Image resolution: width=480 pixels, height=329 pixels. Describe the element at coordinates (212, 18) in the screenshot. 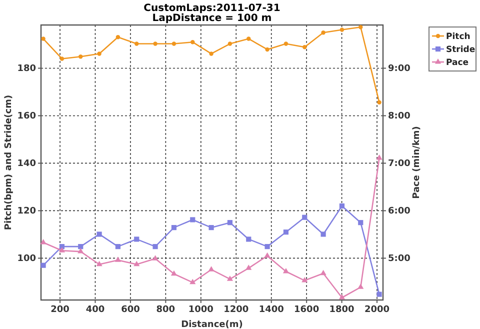

I see `chart-subtitle: LapDistance = 100 m` at that location.